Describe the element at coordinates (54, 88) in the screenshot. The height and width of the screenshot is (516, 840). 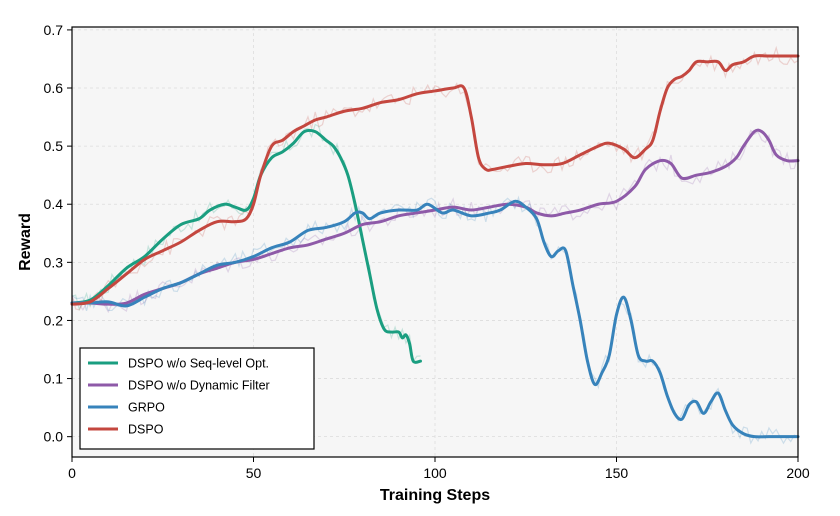
I see `y-tick-label: 0.6` at that location.